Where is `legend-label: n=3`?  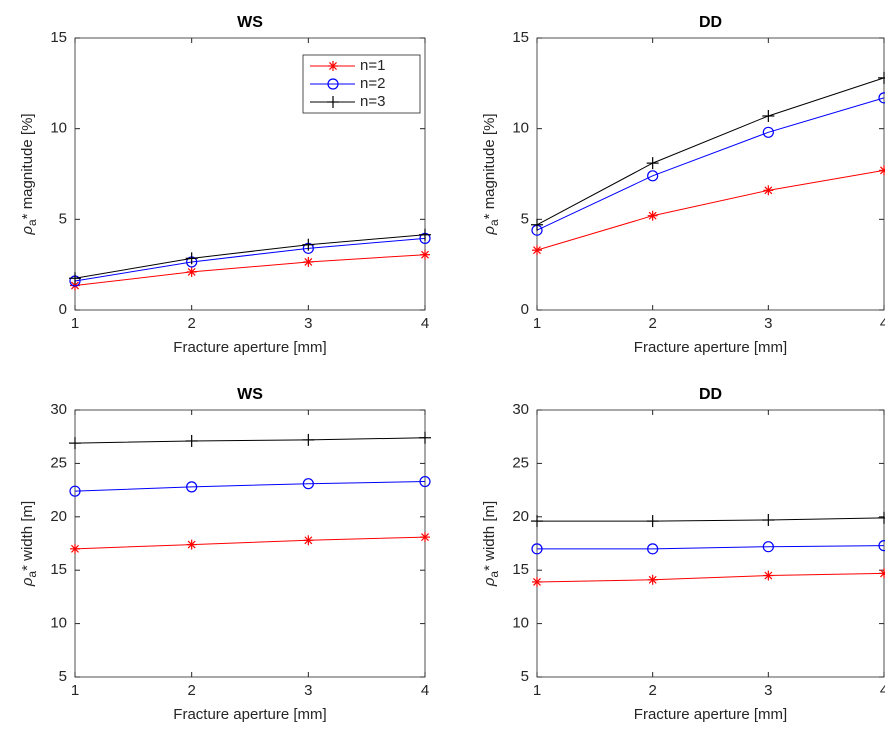
legend-label: n=3 is located at coordinates (372, 101).